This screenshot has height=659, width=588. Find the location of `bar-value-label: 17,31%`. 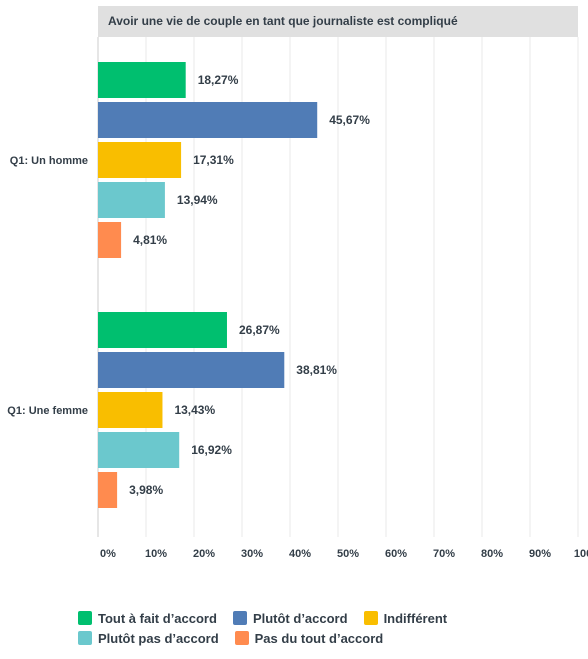

bar-value-label: 17,31% is located at coordinates (213, 160).